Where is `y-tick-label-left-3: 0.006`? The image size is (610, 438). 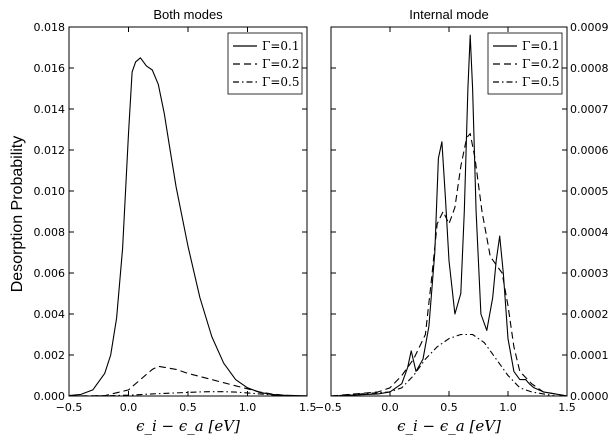
y-tick-label-left-3: 0.006 is located at coordinates (50, 273).